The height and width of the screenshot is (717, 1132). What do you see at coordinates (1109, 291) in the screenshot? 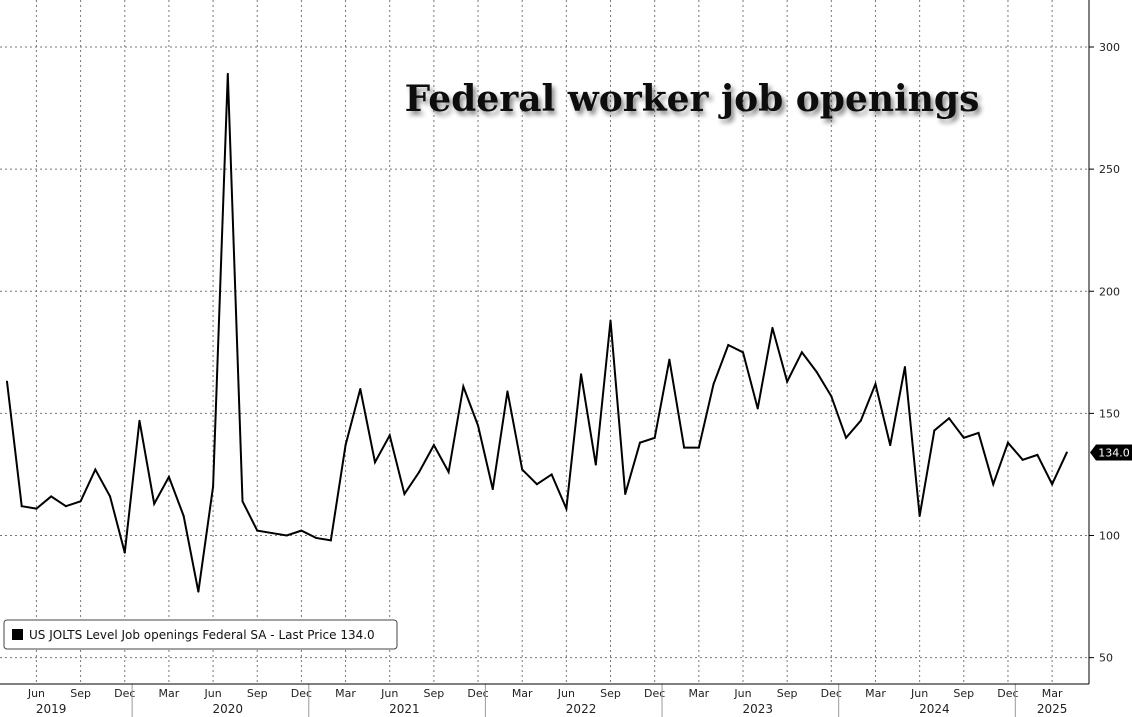
I see `y-tick-label: 200` at bounding box center [1109, 291].